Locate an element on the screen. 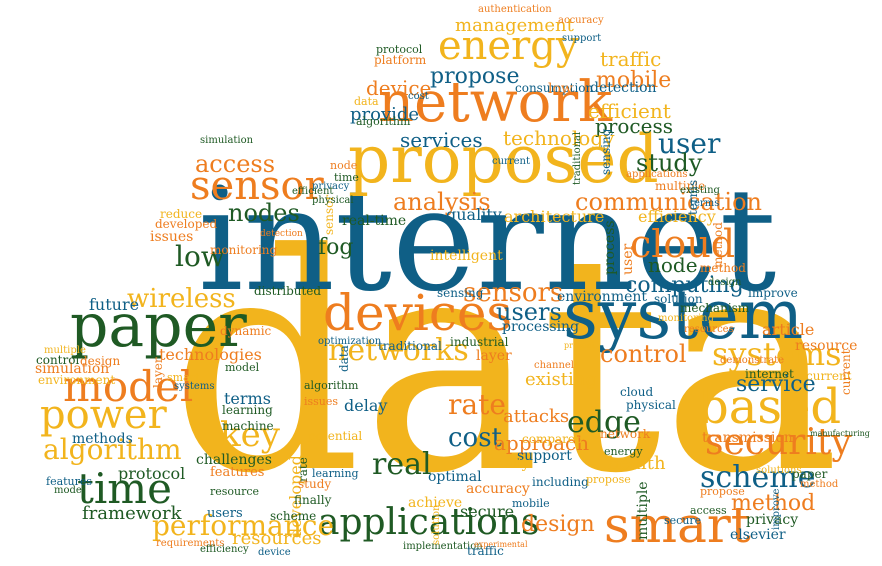 The height and width of the screenshot is (566, 882). word-physical-small: physical is located at coordinates (333, 200).